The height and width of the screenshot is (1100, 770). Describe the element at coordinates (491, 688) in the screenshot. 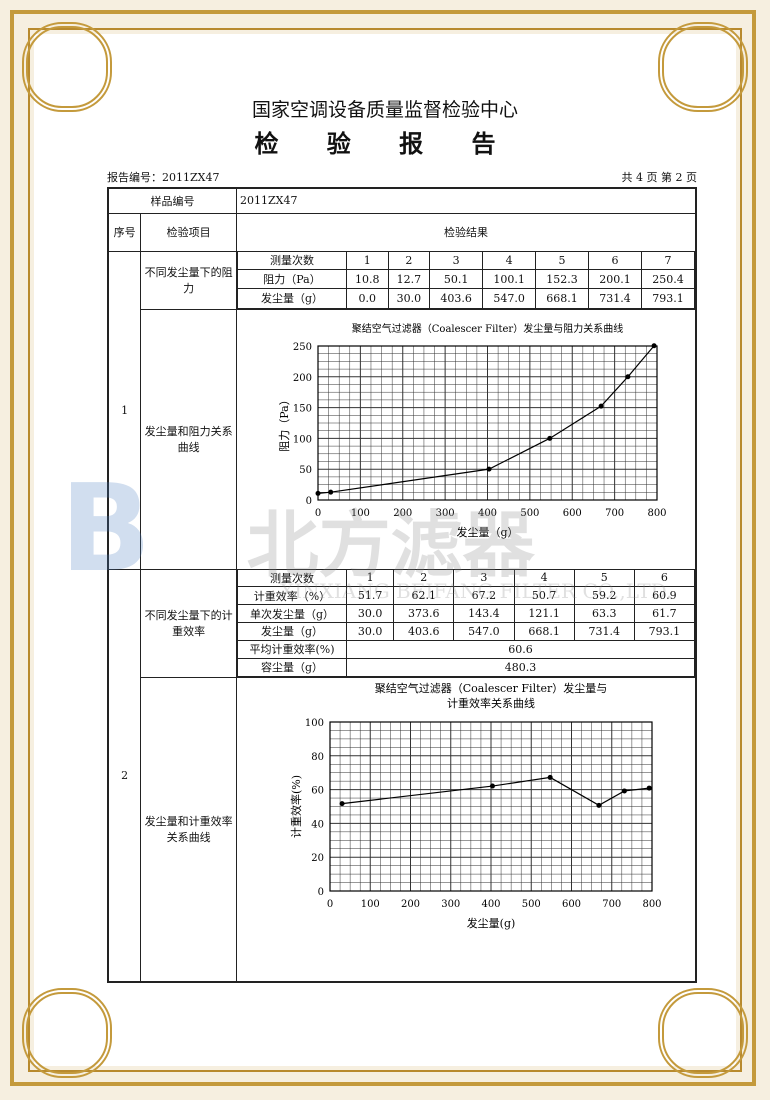

I see `chart-title: 聚结空气过滤器（Coalescer Filter）发尘量与` at that location.